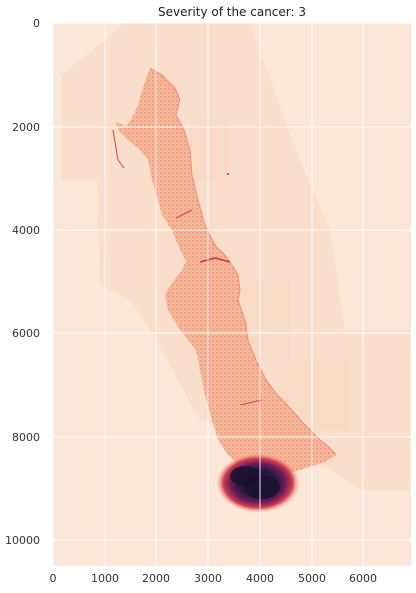 This screenshot has height=593, width=416. Describe the element at coordinates (22, 540) in the screenshot. I see `y-tick-label: 10000` at that location.